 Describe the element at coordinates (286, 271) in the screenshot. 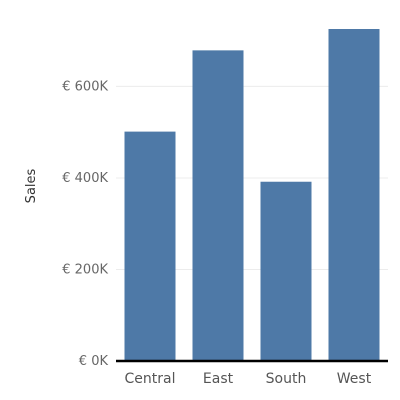

I see `bar-south` at that location.